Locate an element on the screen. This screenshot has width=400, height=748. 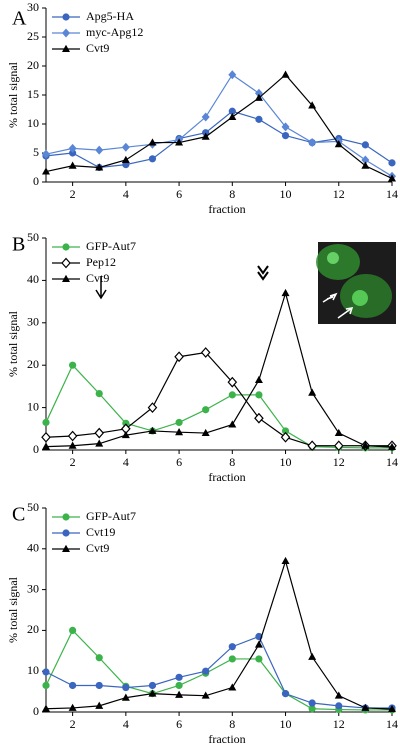
y-tick-label: 30 is located at coordinates (33, 322).